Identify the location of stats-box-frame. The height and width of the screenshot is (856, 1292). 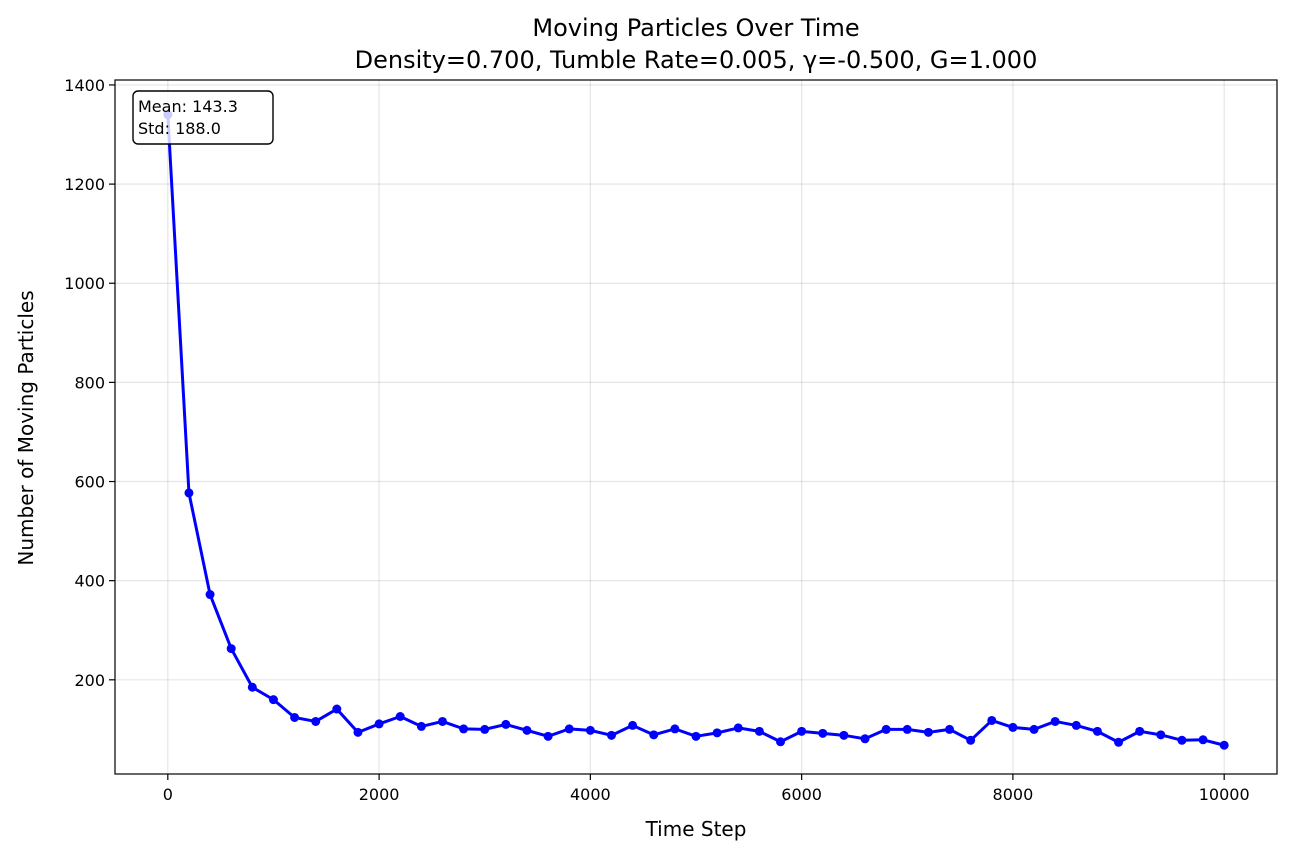
(203, 117).